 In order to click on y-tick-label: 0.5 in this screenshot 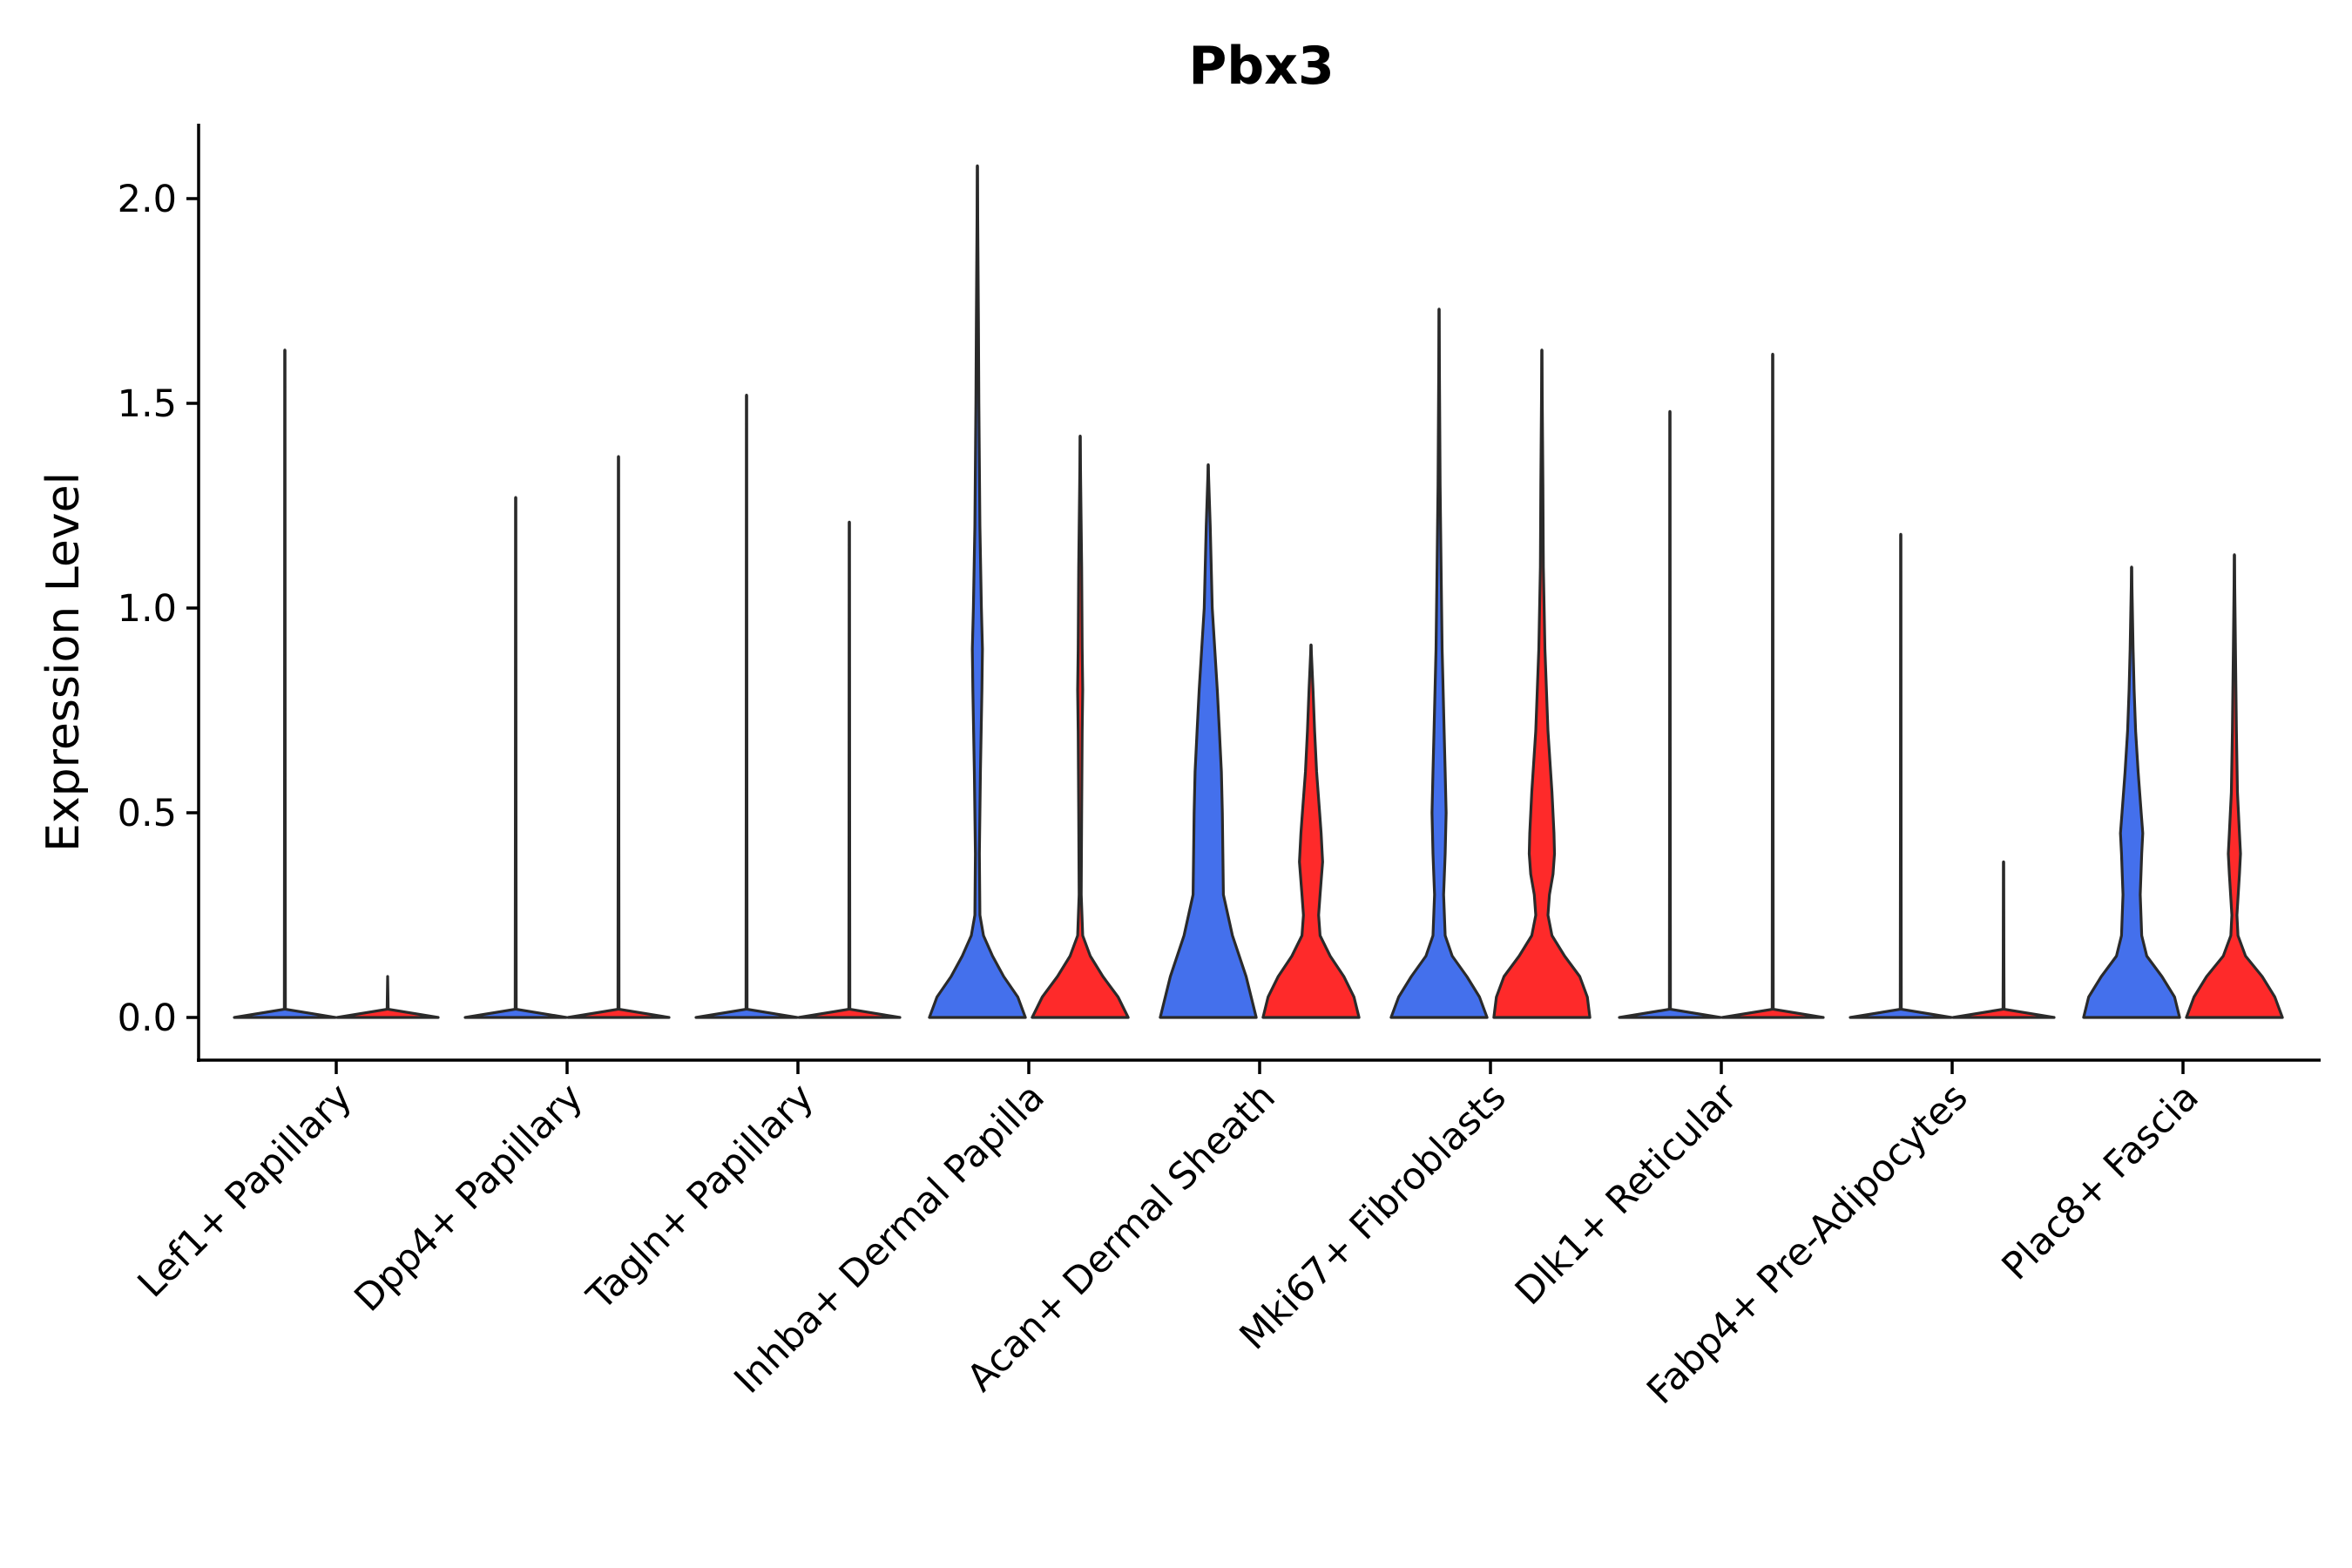, I will do `click(147, 813)`.